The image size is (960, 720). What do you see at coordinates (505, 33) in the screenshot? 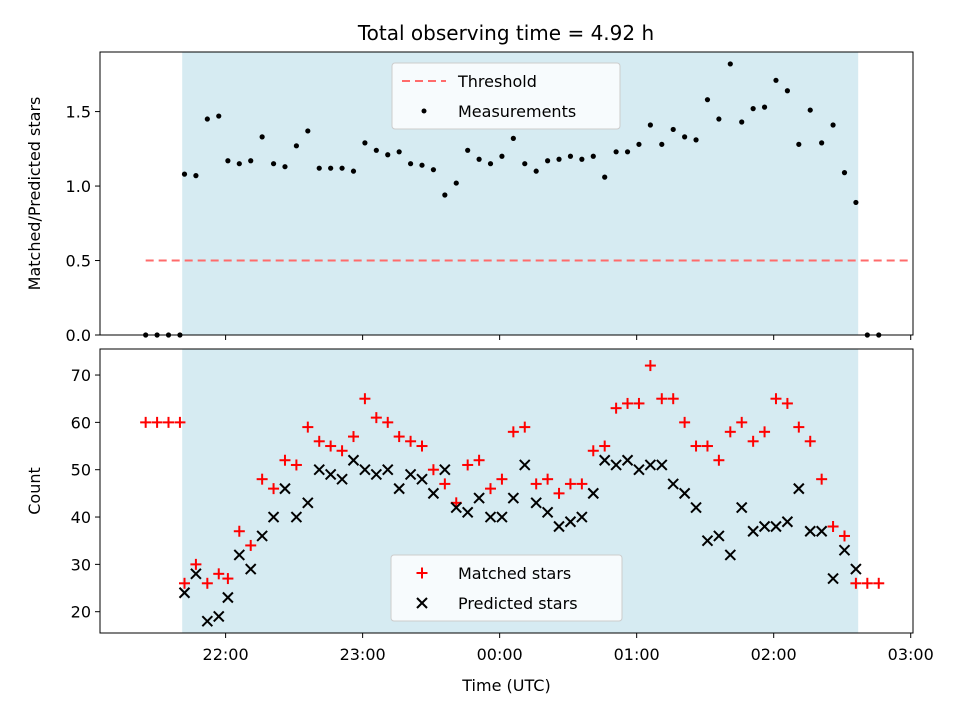
I see `chart-title: Total observing time = 4.92 h` at bounding box center [505, 33].